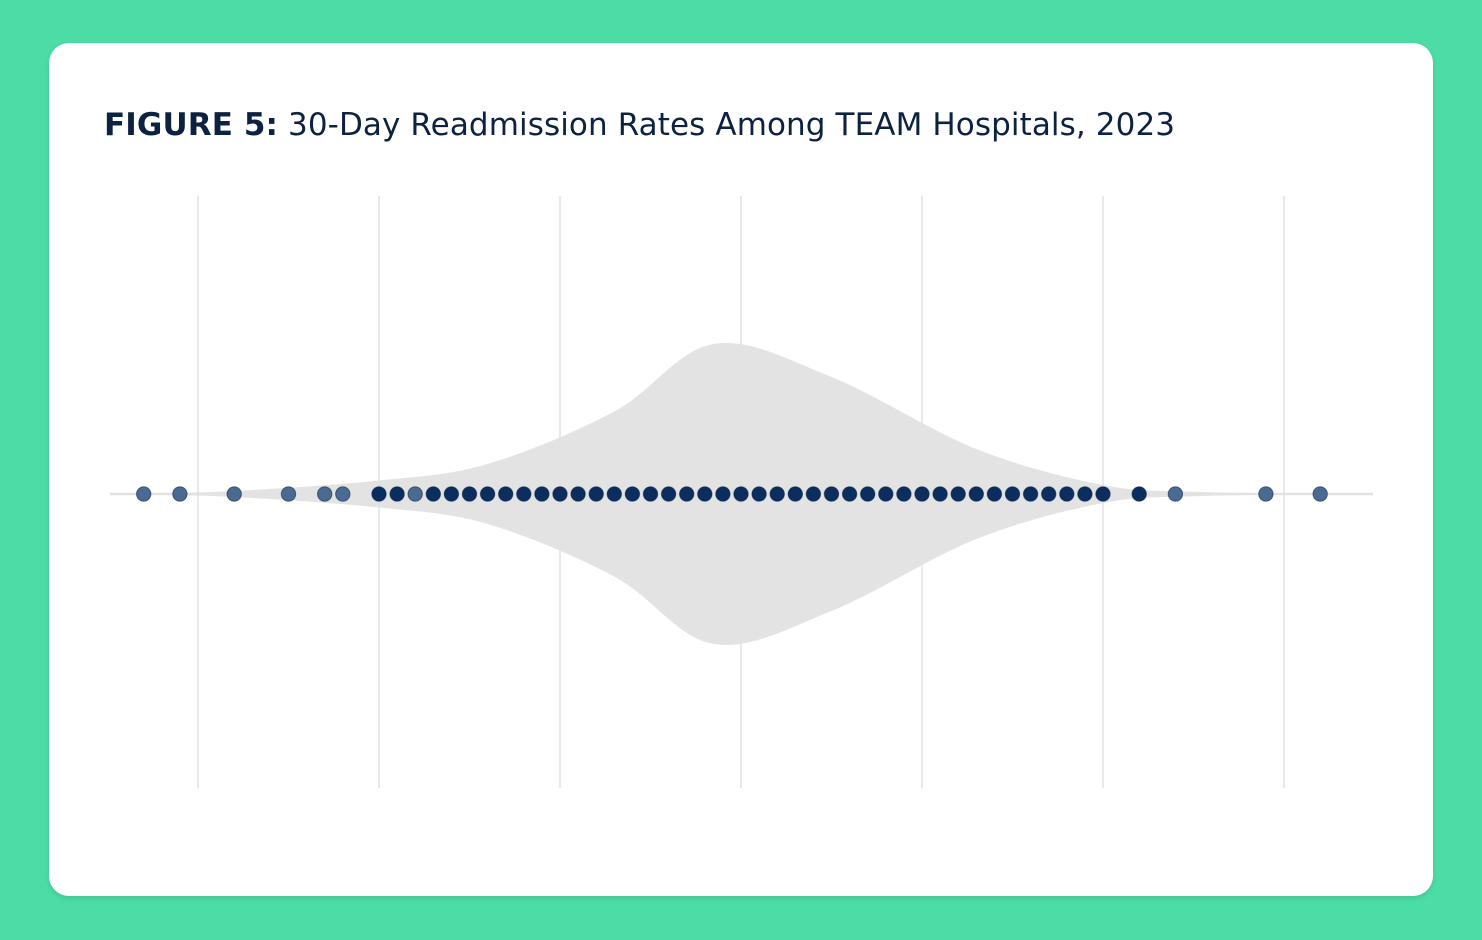  I want to click on figure-label: FIGURE 5:, so click(191, 125).